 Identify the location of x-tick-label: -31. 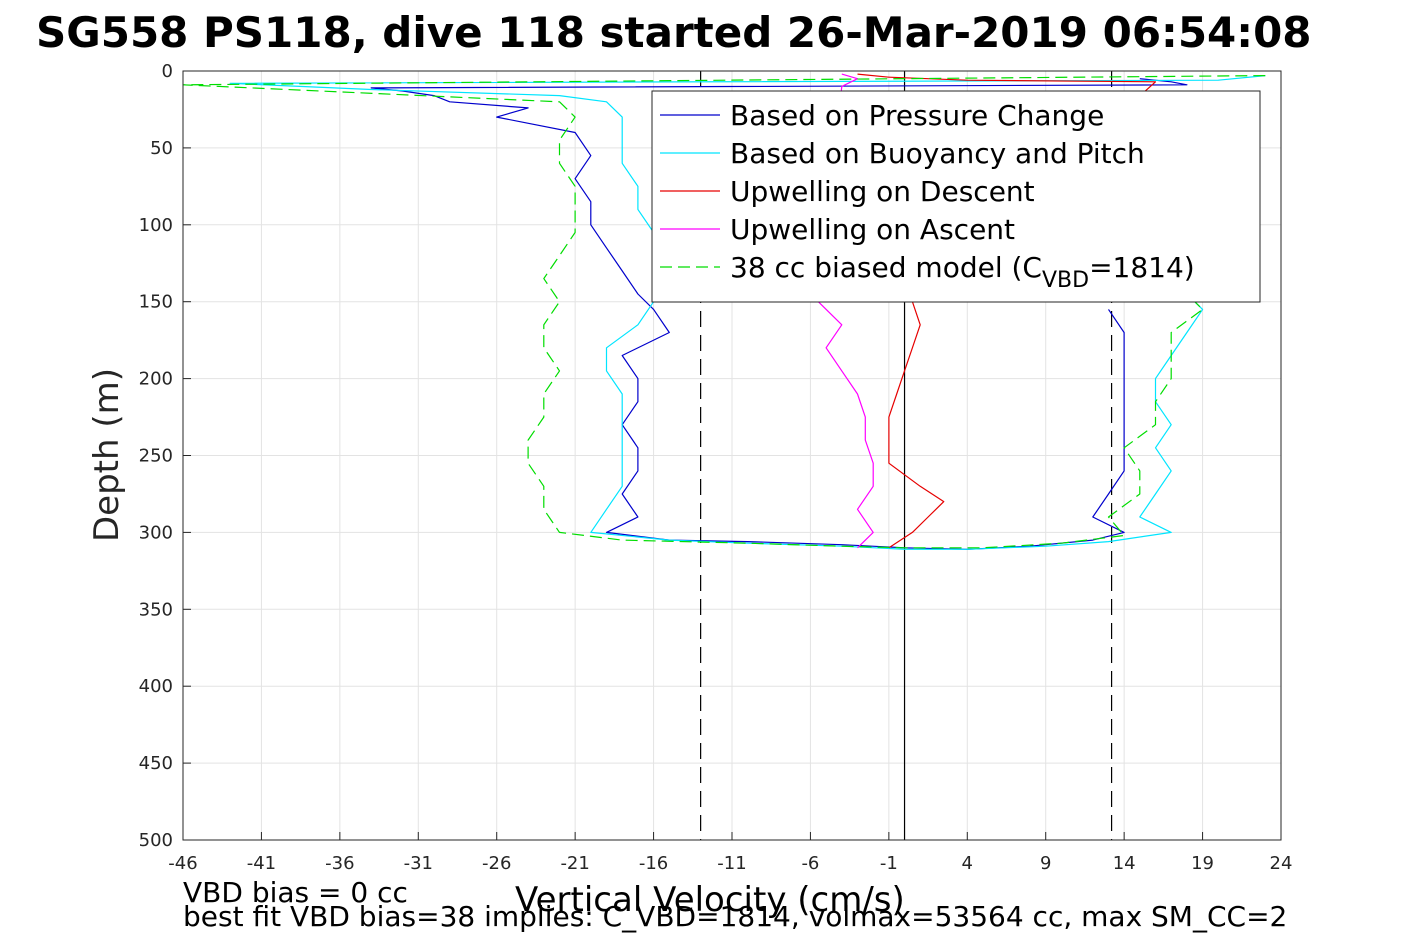
(418, 863).